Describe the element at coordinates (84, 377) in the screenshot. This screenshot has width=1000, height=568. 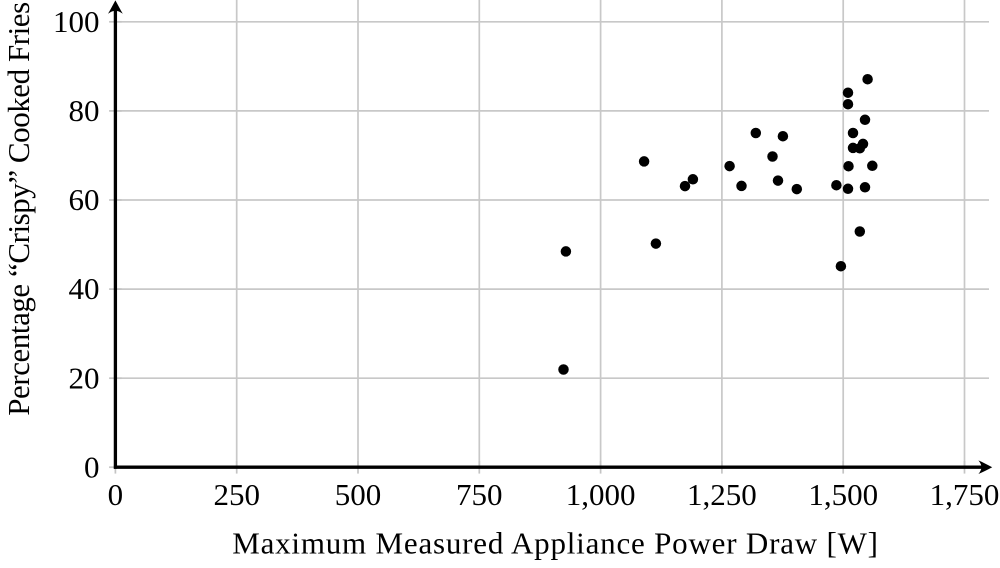
I see `svg-text: 20` at that location.